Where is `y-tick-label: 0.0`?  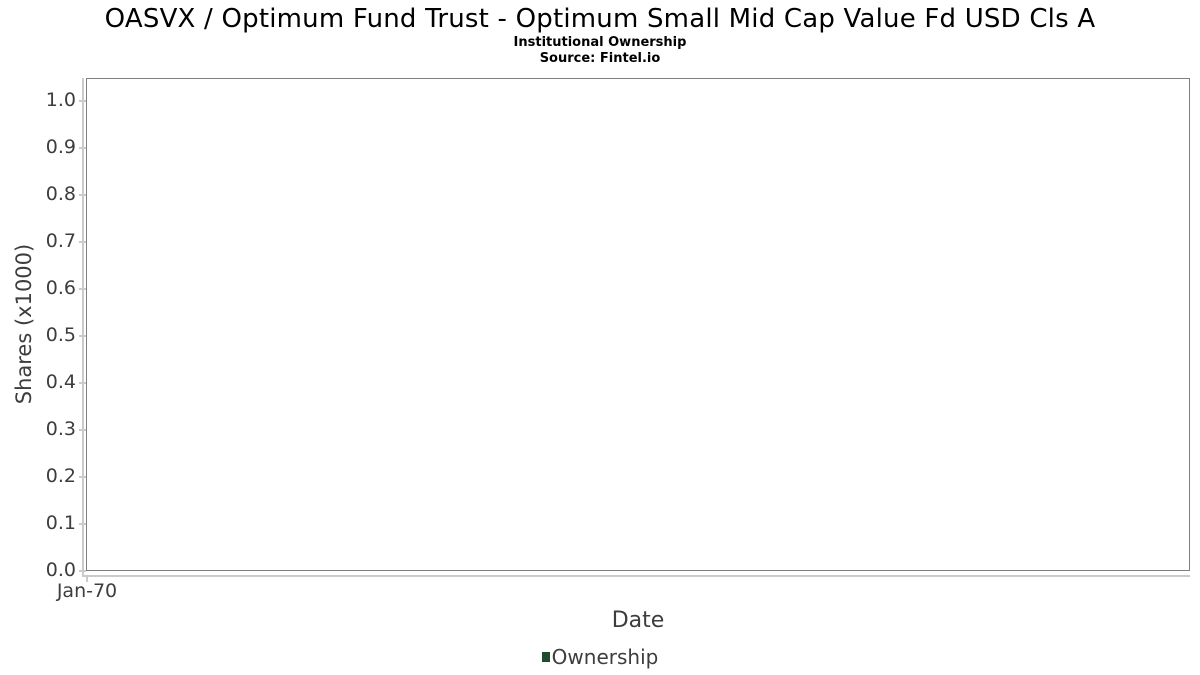
y-tick-label: 0.0 is located at coordinates (60, 570).